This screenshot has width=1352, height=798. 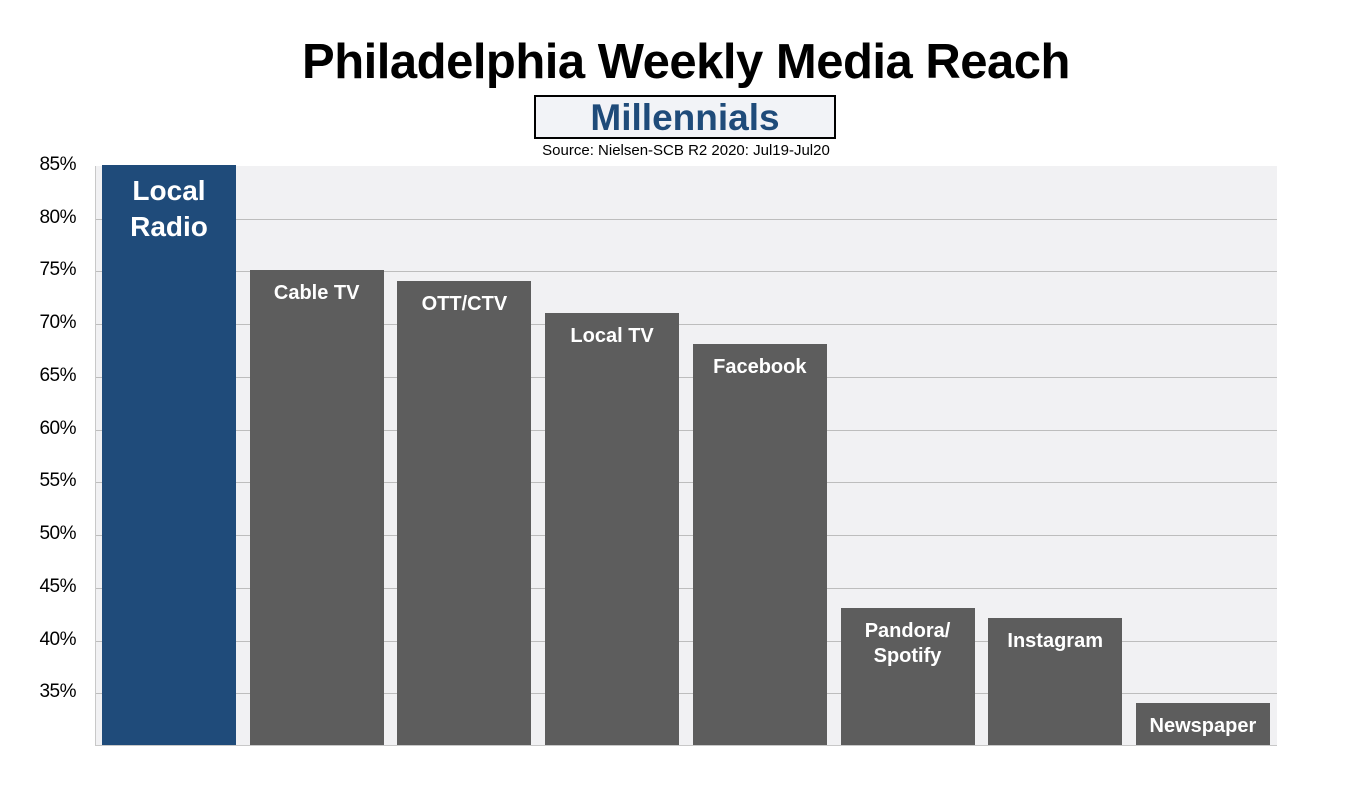 What do you see at coordinates (907, 655) in the screenshot?
I see `bar-label-line: Spotify` at bounding box center [907, 655].